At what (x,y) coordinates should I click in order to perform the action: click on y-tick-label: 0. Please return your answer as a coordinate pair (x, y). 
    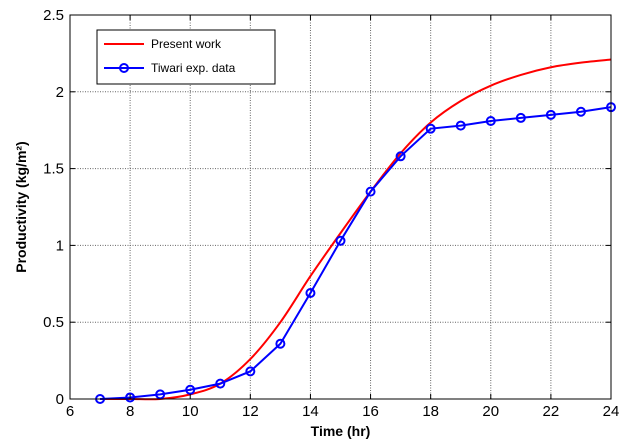
    Looking at the image, I should click on (60, 399).